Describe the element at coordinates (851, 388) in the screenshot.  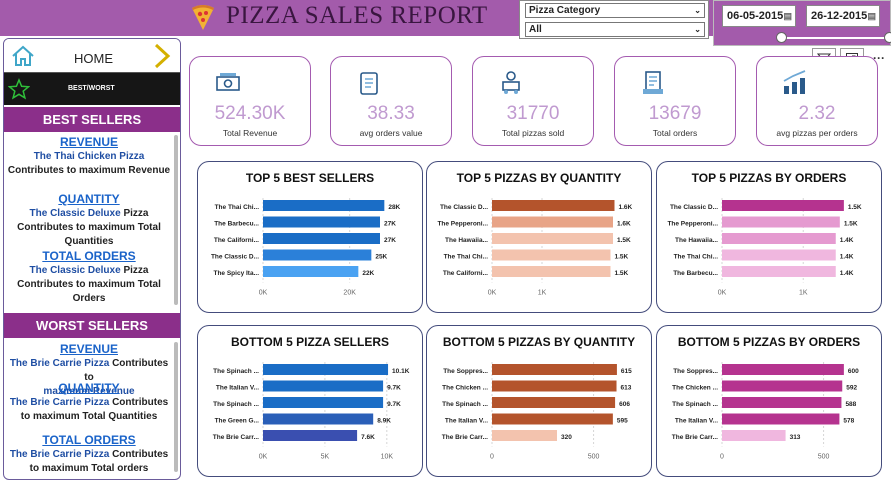
I see `data-label: 592` at that location.